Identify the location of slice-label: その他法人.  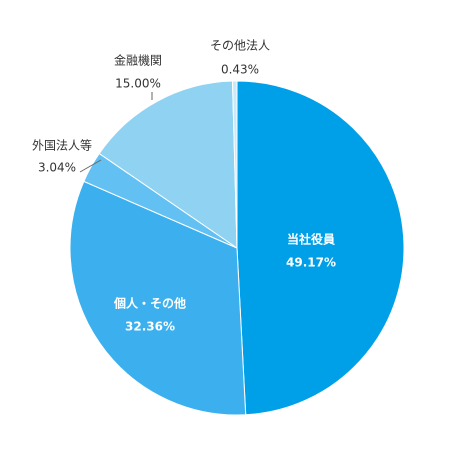
(240, 46).